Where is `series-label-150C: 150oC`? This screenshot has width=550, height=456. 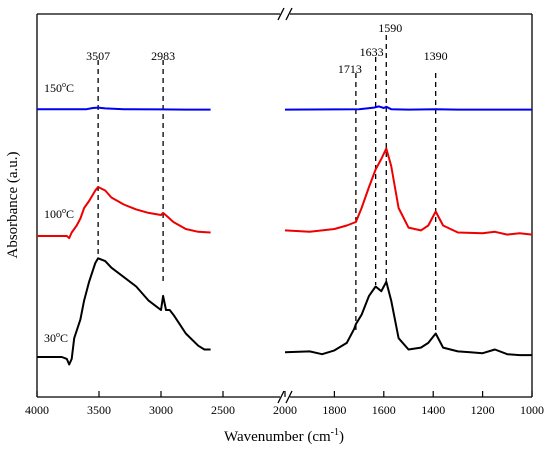
series-label-150C: 150oC is located at coordinates (59, 87).